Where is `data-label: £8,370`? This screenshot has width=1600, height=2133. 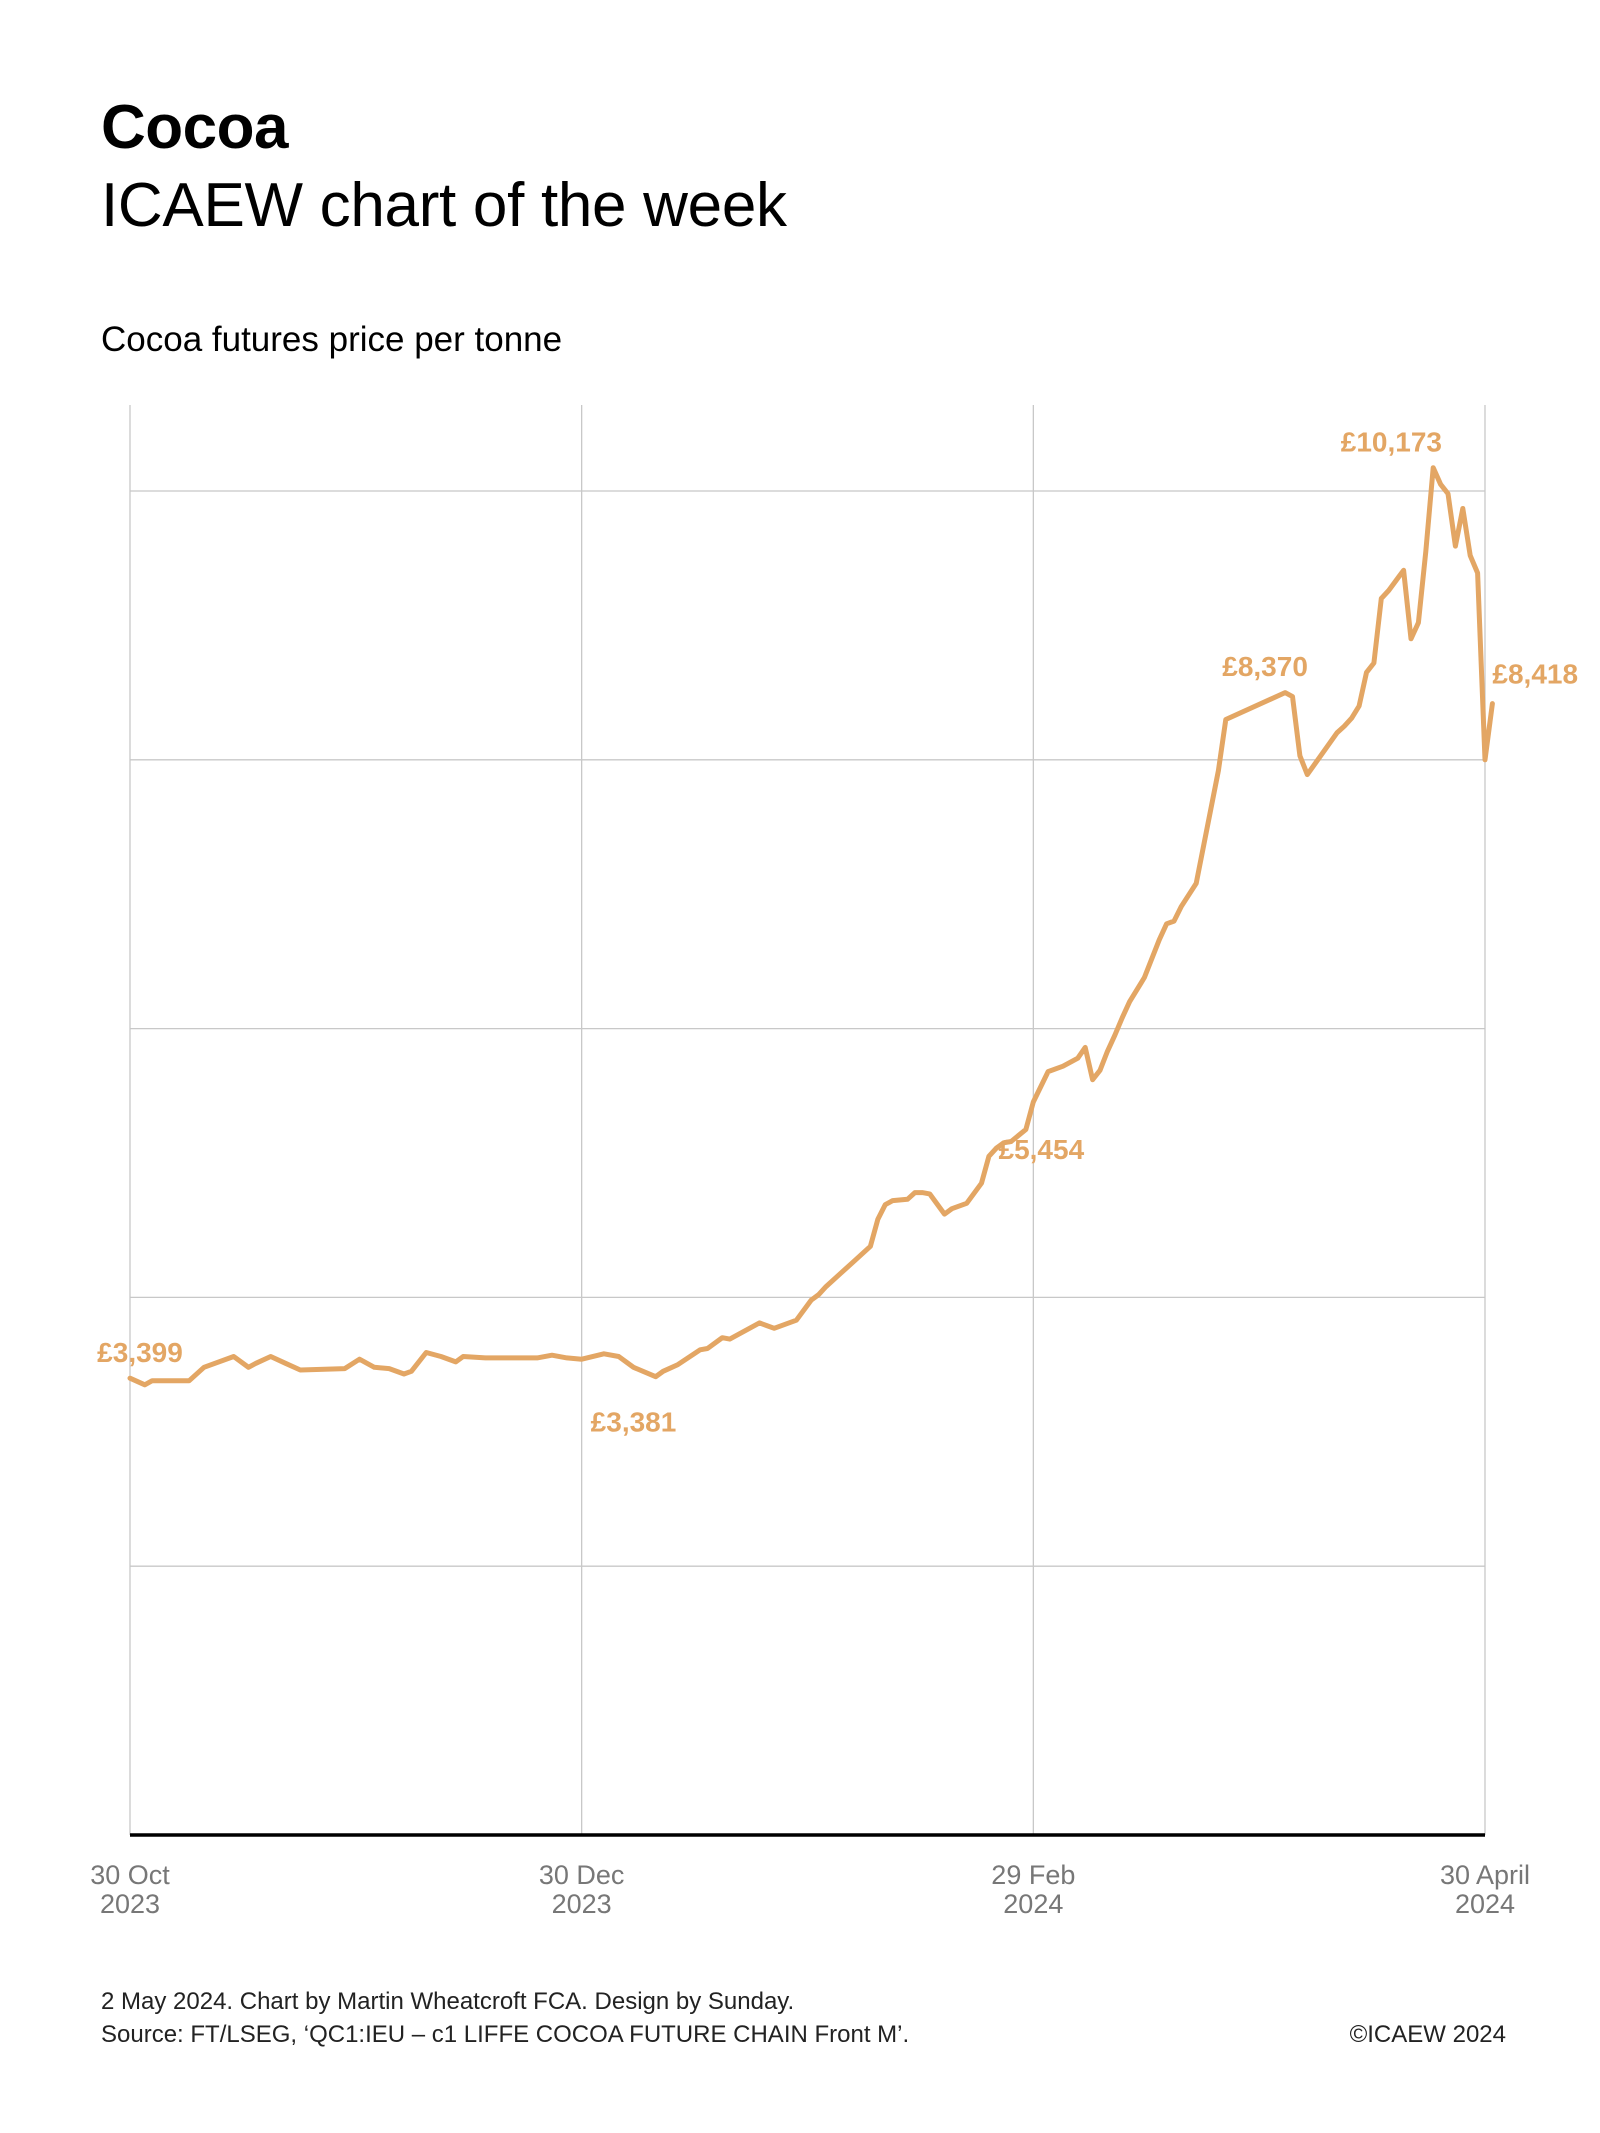 data-label: £8,370 is located at coordinates (1265, 666).